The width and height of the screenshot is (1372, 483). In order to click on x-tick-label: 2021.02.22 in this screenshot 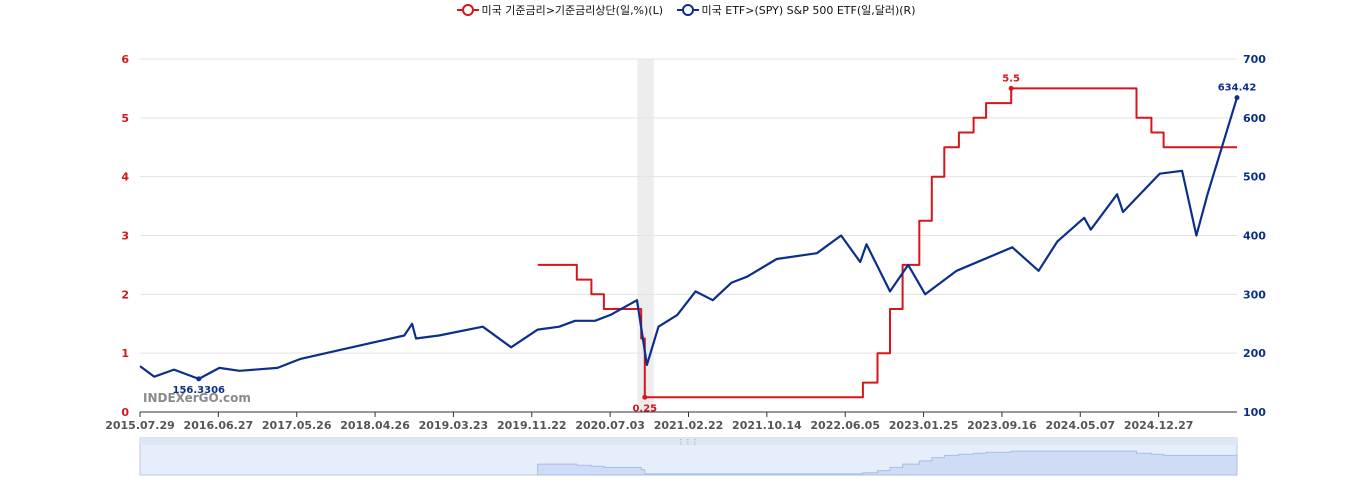, I will do `click(689, 425)`.